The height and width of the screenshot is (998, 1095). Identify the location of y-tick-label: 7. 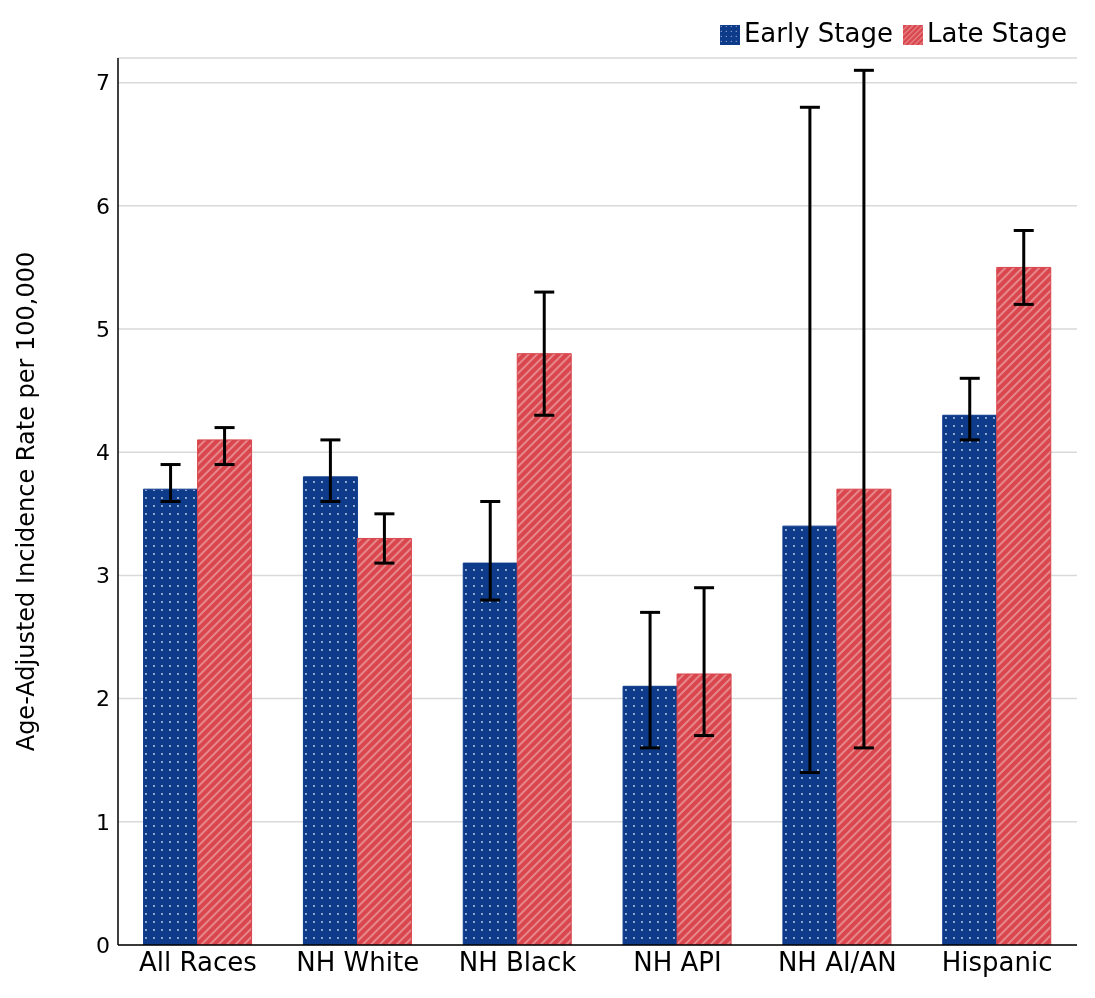
(103, 83).